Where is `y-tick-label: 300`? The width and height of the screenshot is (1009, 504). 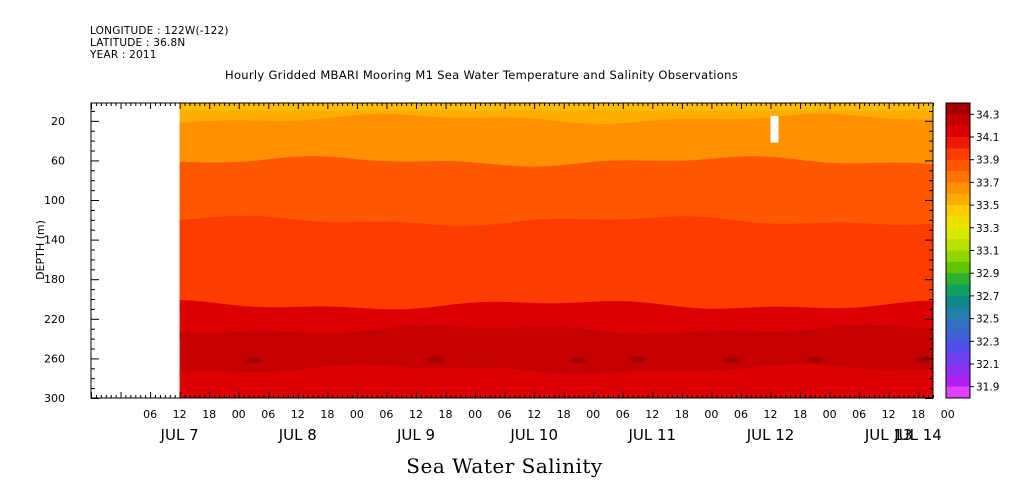
y-tick-label: 300 is located at coordinates (54, 398).